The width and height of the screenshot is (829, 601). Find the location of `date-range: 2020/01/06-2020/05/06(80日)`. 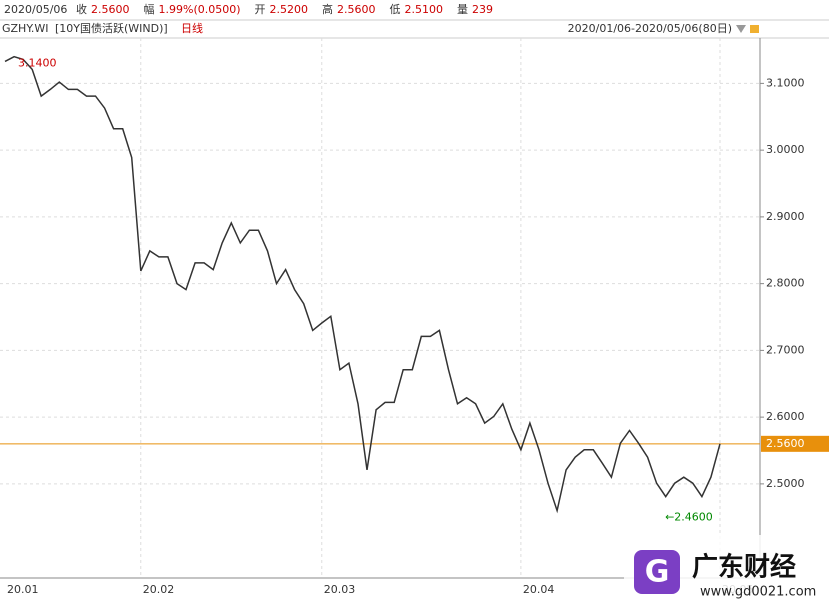

date-range: 2020/01/06-2020/05/06(80日) is located at coordinates (650, 28).